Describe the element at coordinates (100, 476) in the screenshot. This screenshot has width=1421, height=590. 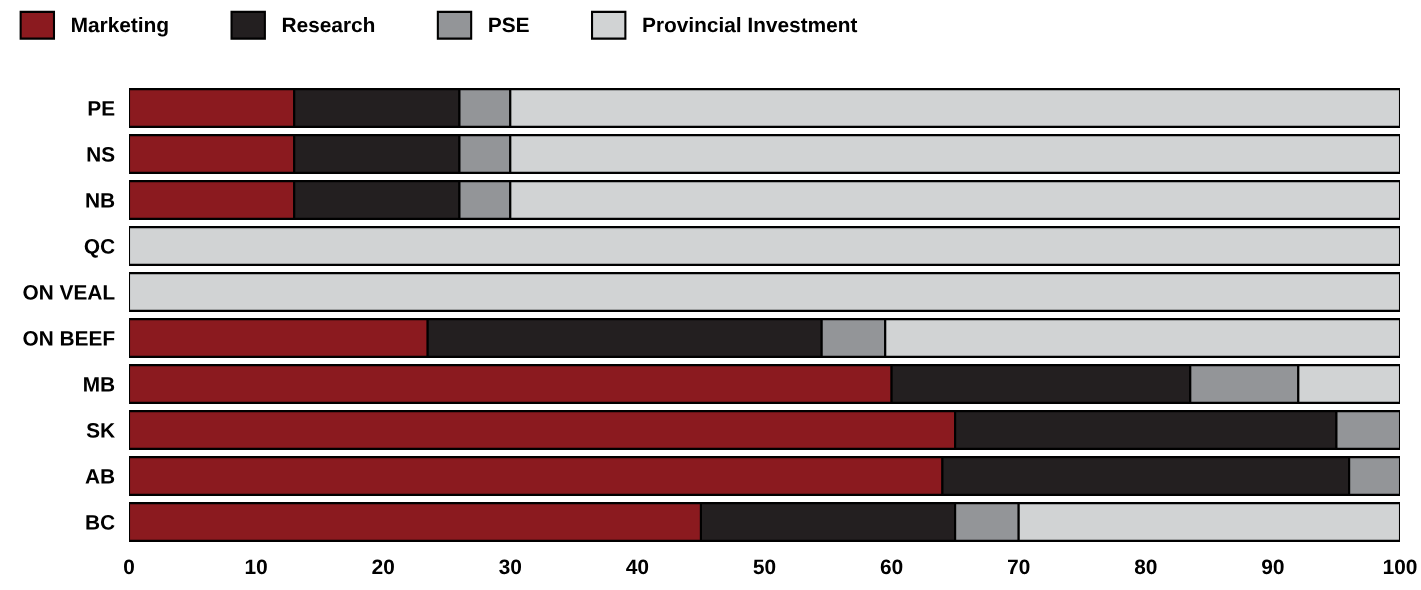
I see `y-tick-label: AB` at that location.